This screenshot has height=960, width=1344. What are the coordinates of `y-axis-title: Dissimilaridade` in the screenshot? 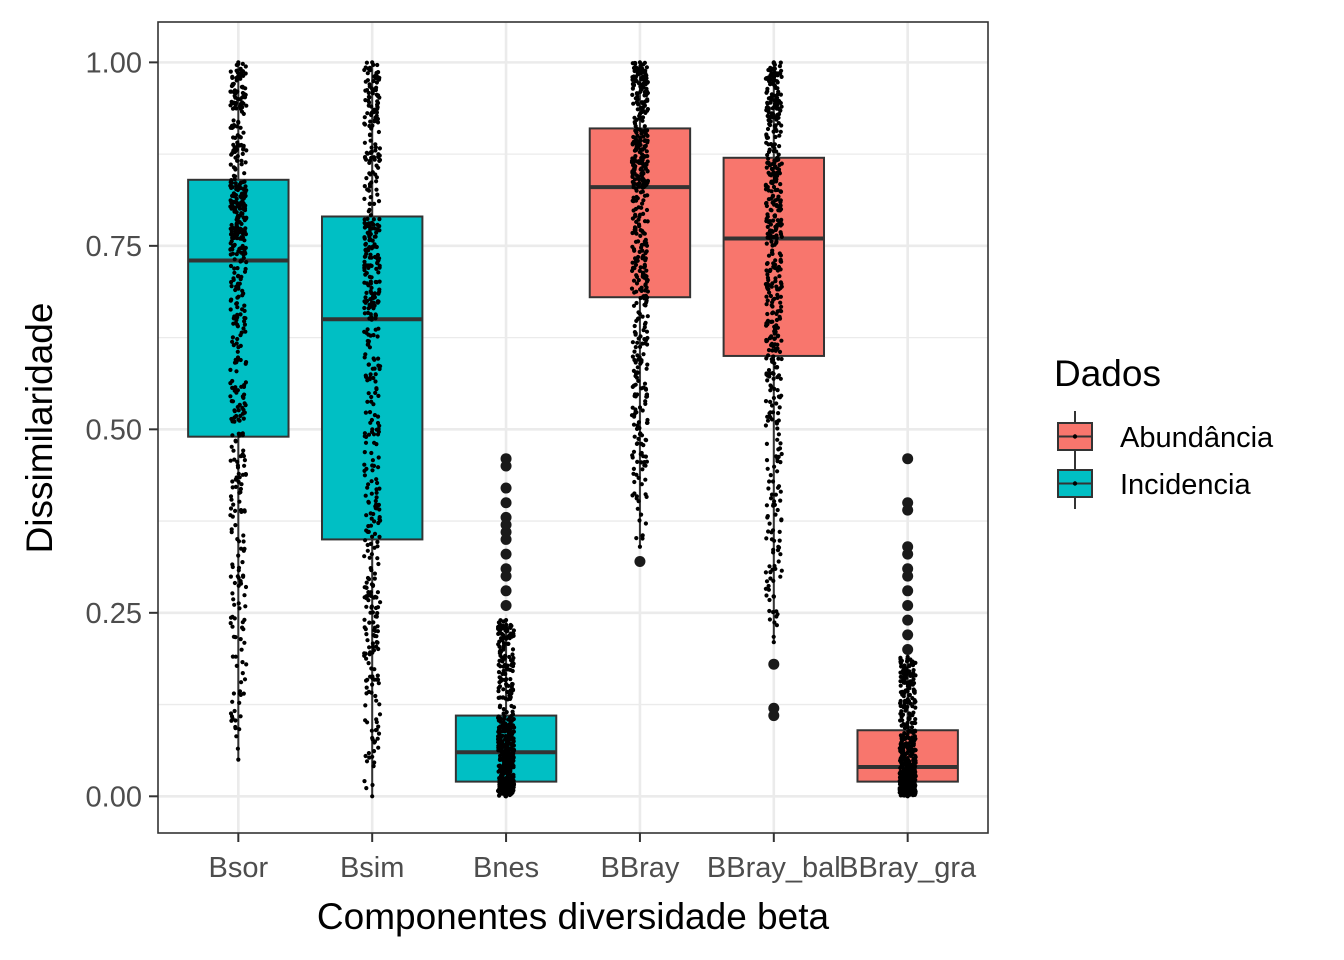 It's located at (39, 428).